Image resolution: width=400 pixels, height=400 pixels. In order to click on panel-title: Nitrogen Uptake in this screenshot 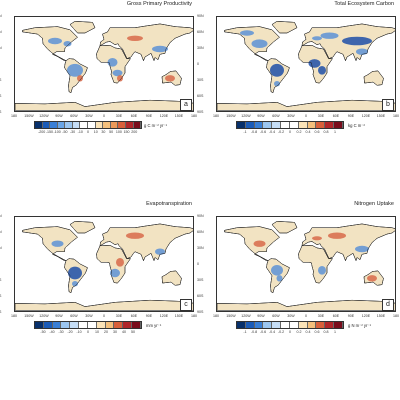, I will do `click(374, 204)`.